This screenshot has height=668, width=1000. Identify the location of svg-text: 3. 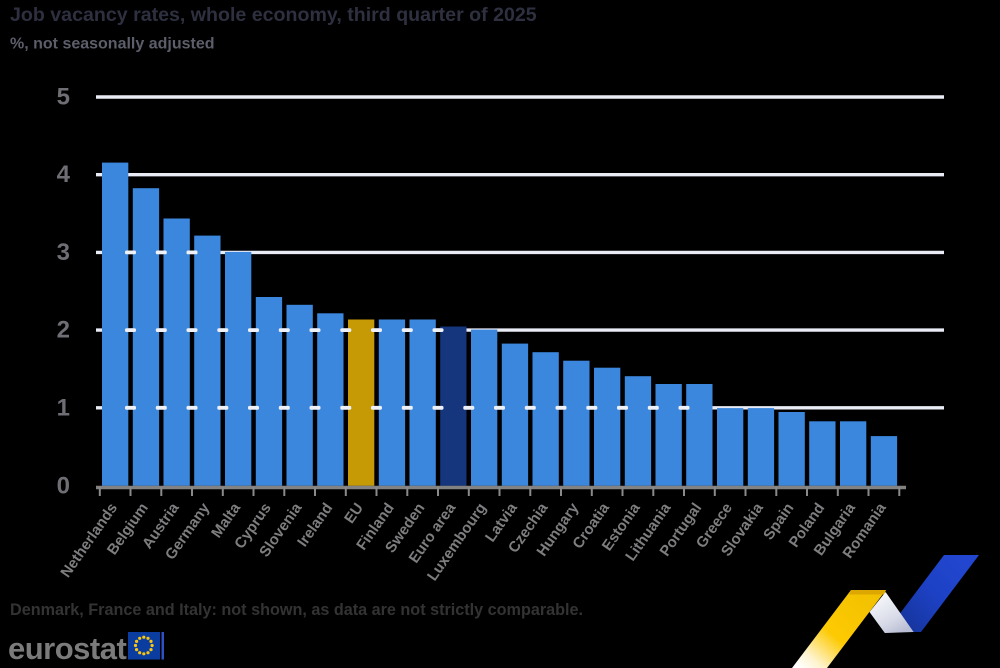
(63, 252).